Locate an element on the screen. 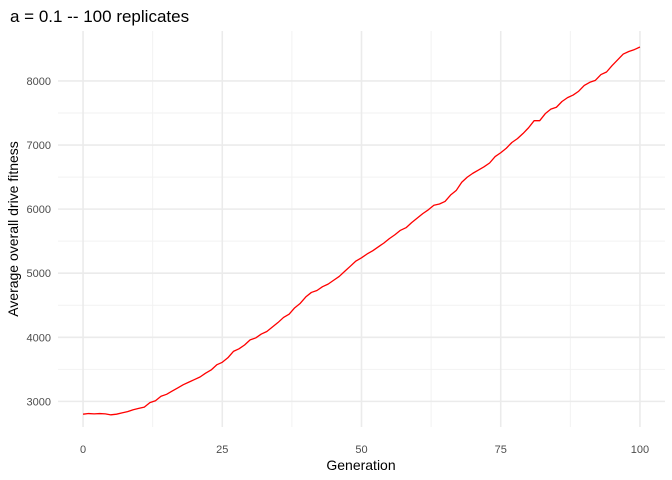  y-tick-labels: 3000 4000 5000 6000 7000 8000 is located at coordinates (39, 242).